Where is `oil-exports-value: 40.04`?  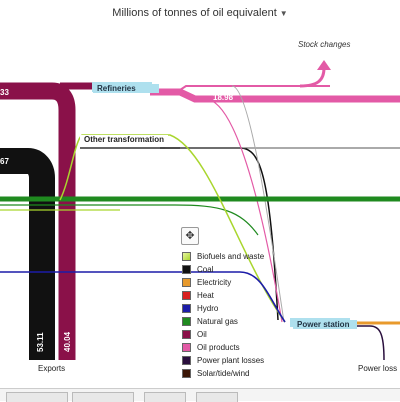 oil-exports-value: 40.04 is located at coordinates (67, 341).